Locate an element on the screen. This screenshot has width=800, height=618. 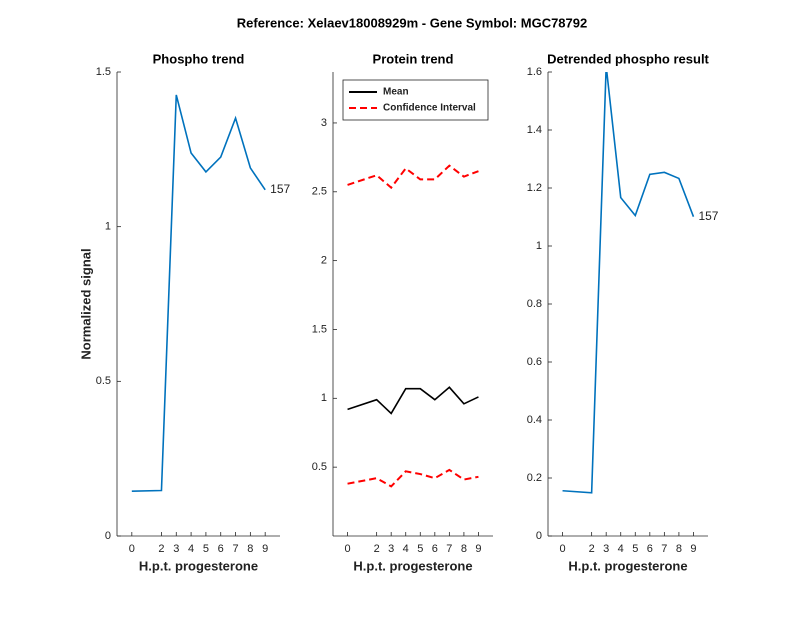
panel-title: Phospho trend is located at coordinates (199, 58).